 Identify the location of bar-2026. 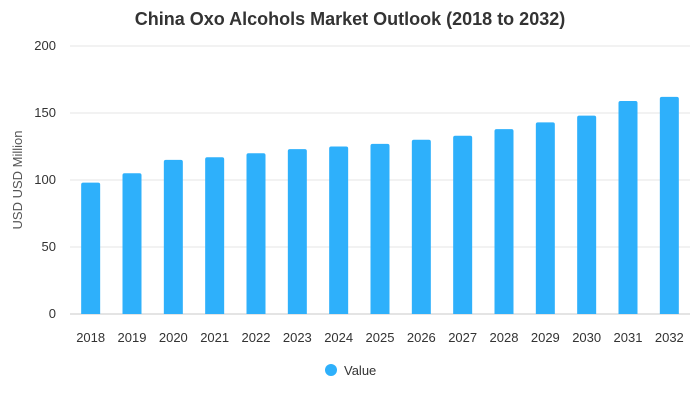
(421, 226).